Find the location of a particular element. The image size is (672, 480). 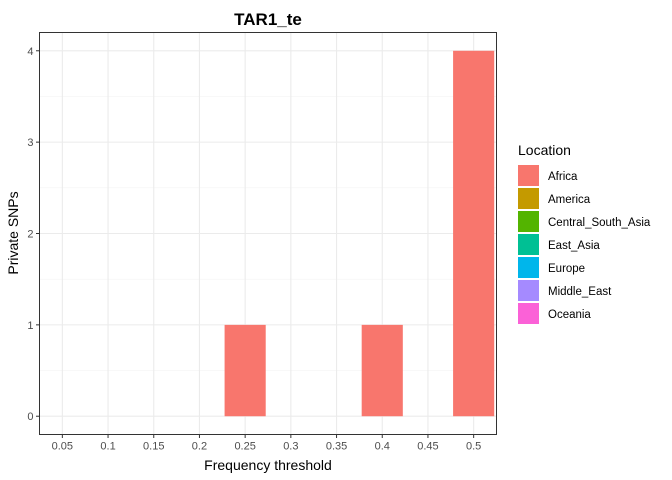

x-tick-label: 0.35 is located at coordinates (336, 447).